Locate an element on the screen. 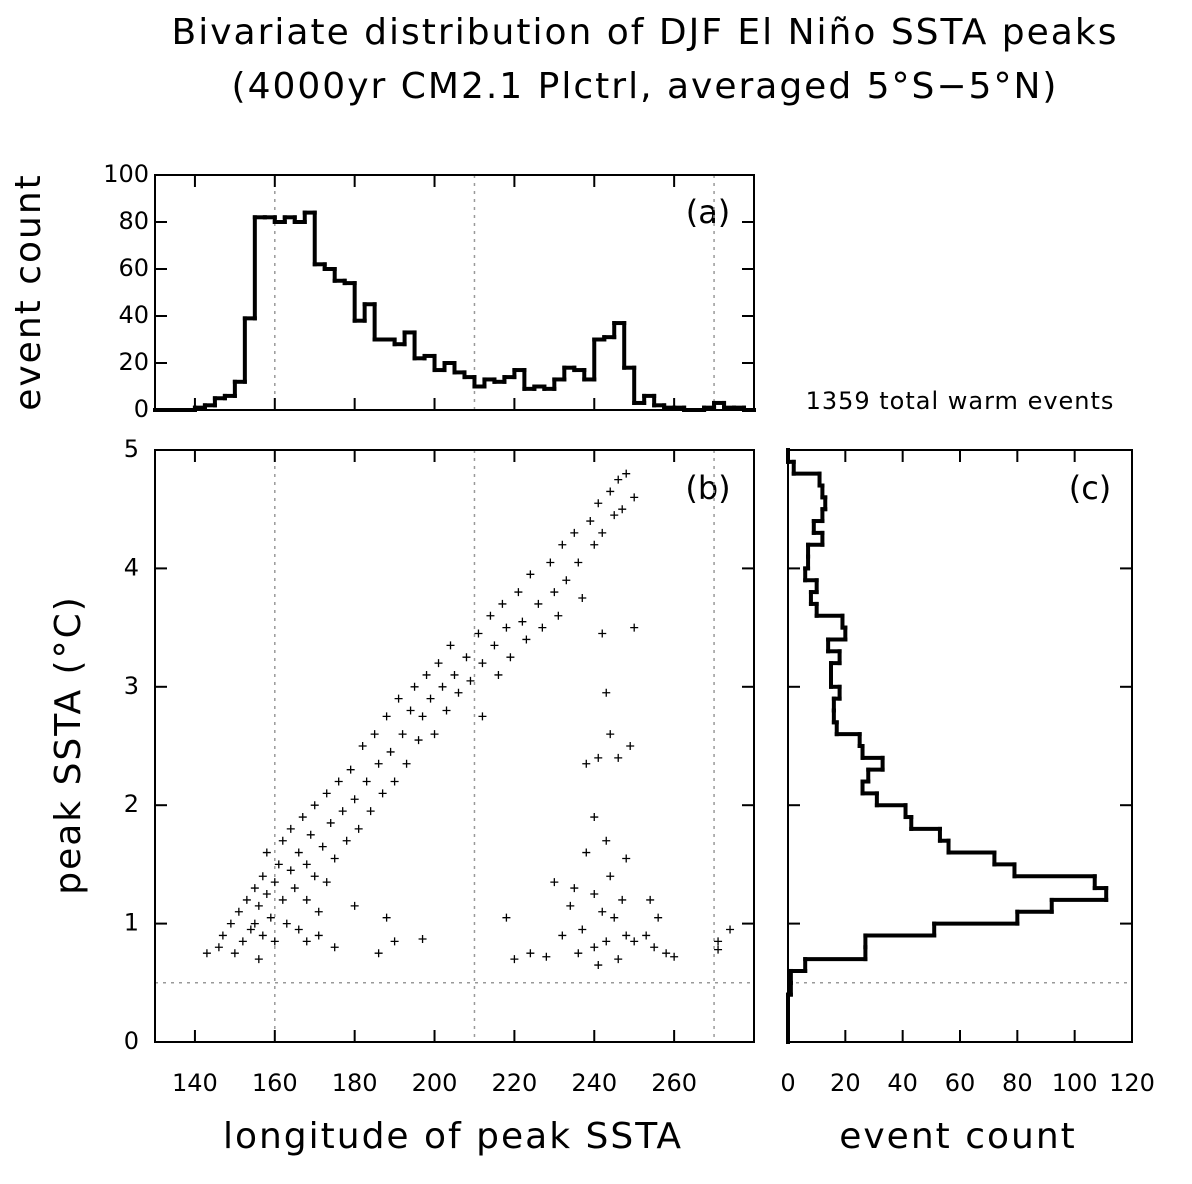 The width and height of the screenshot is (1192, 1184). x-tick-label: 260 is located at coordinates (674, 1083).